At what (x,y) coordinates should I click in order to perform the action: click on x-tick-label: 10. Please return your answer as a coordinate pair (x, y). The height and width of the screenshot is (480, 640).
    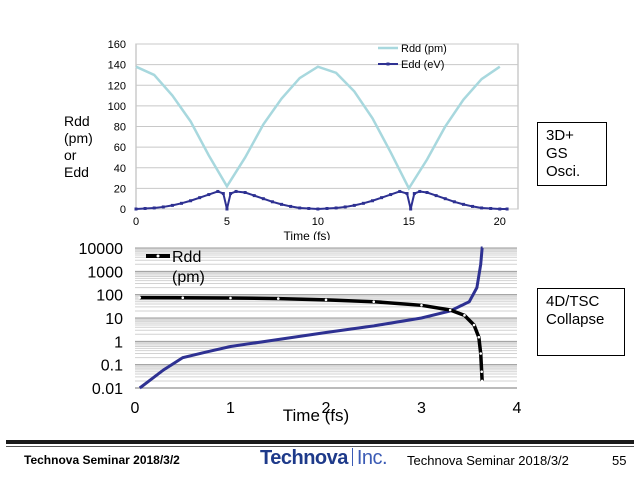
    Looking at the image, I should click on (318, 222).